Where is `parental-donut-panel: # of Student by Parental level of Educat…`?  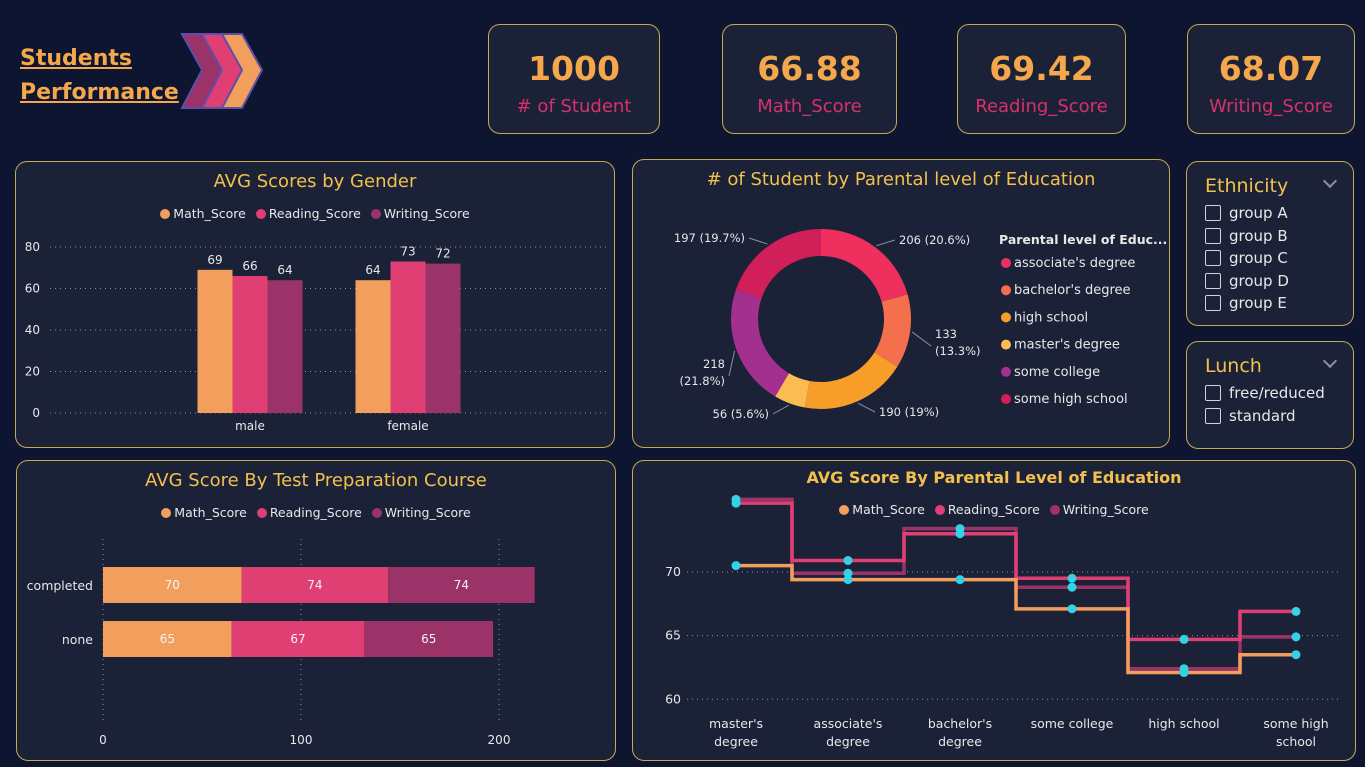 parental-donut-panel: # of Student by Parental level of Educat… is located at coordinates (901, 303).